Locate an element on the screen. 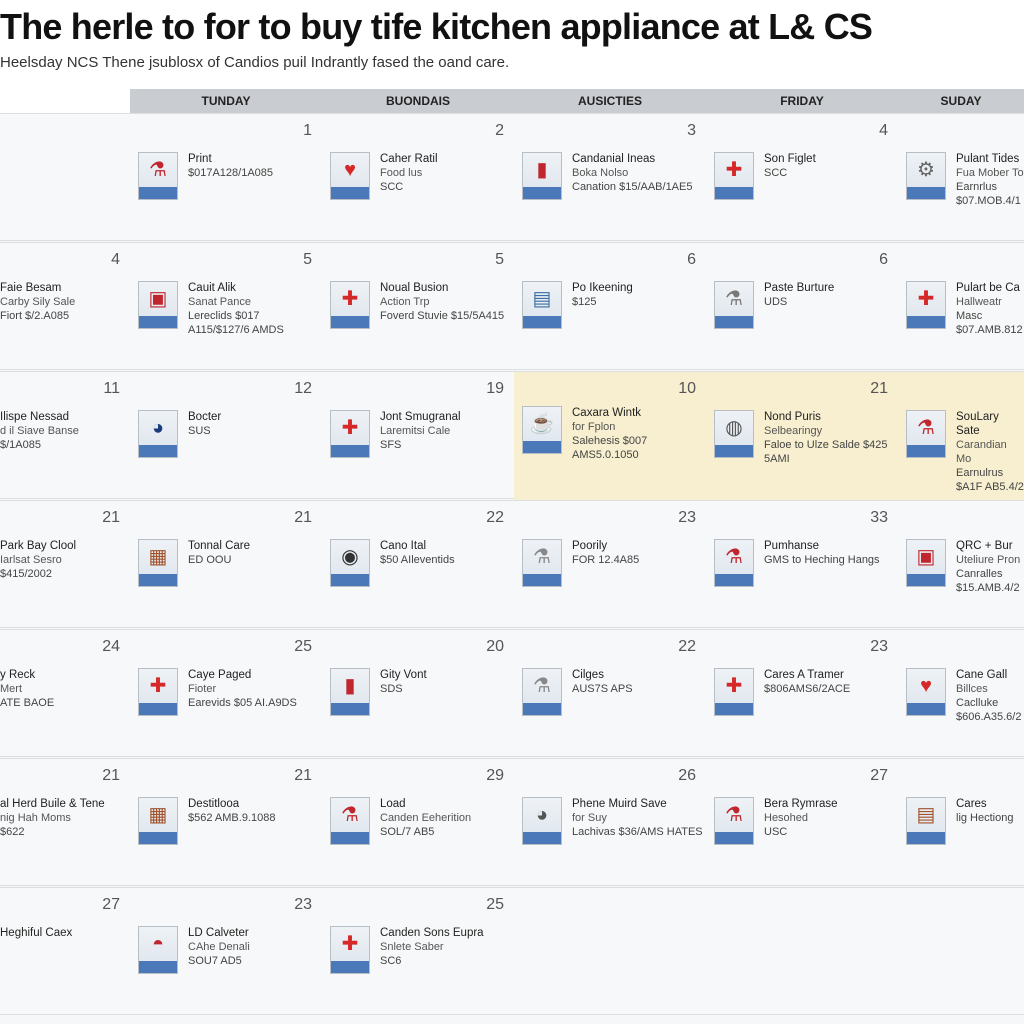 Image resolution: width=1024 pixels, height=1024 pixels. day-cell: 1 ⚗ Print $017A128/1A085 is located at coordinates (226, 178).